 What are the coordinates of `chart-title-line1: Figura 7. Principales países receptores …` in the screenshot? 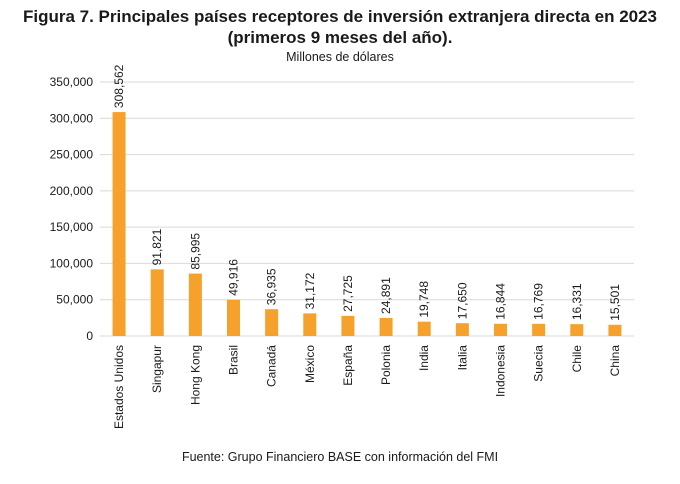 It's located at (340, 16).